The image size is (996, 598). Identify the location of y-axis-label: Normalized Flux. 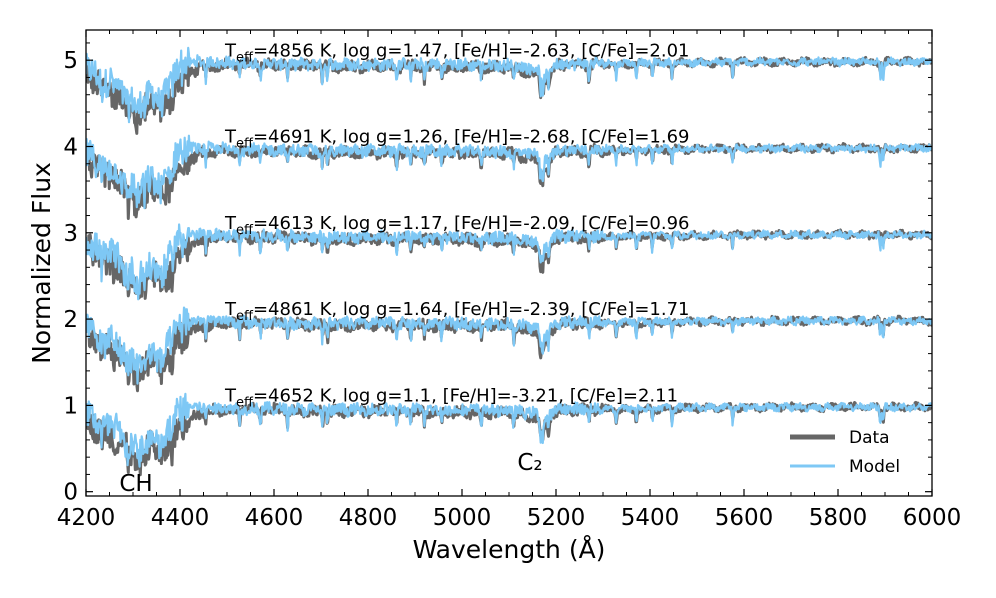
(41, 263).